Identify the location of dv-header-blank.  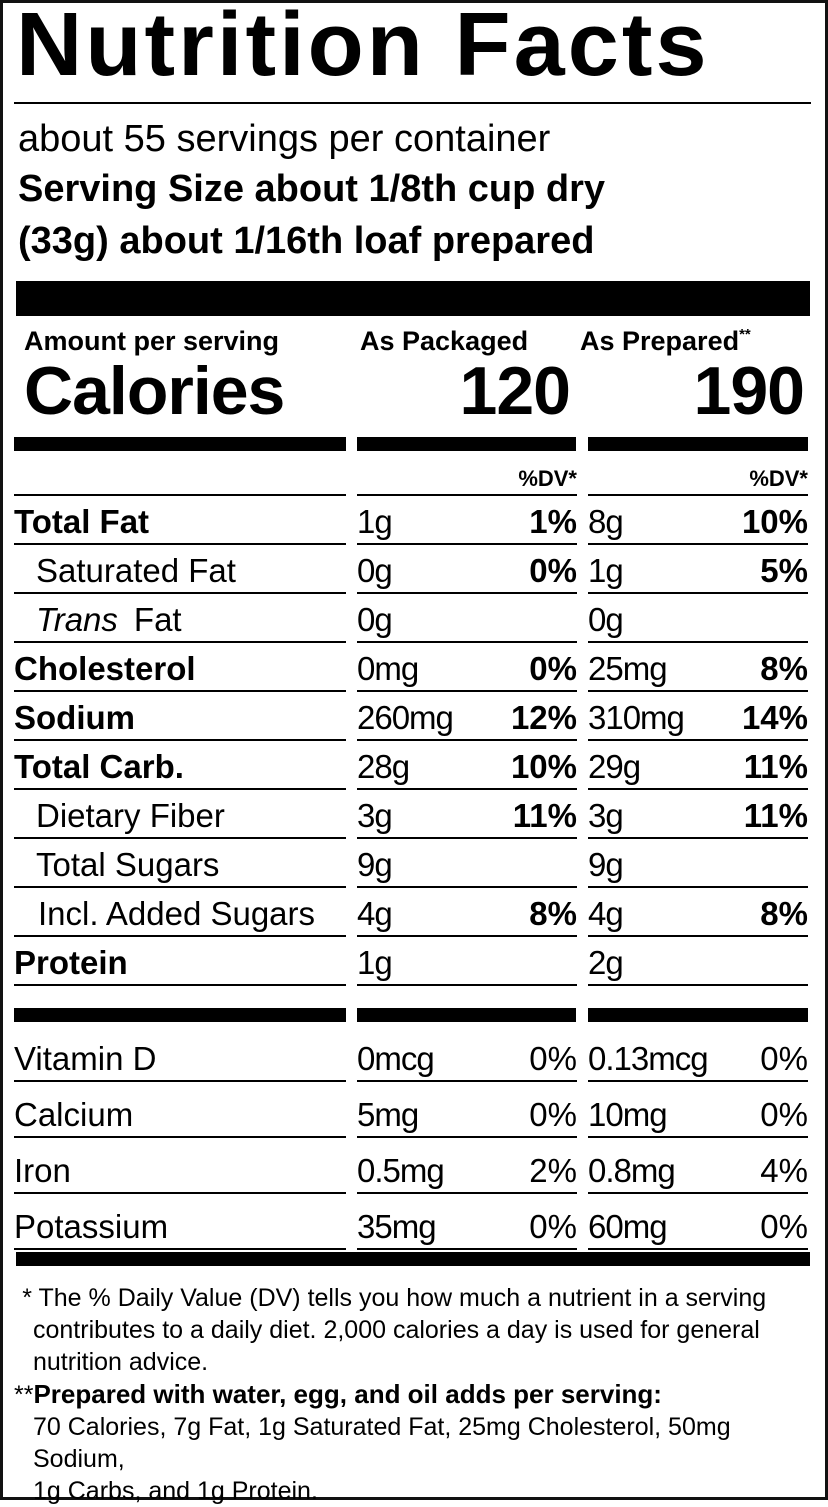
(180, 476).